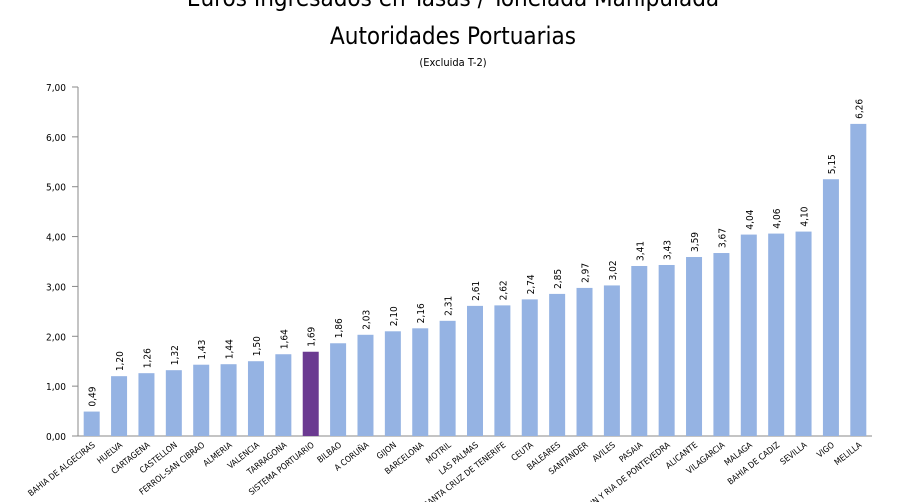 Image resolution: width=900 pixels, height=502 pixels. What do you see at coordinates (56, 437) in the screenshot?
I see `y-tick-label: 0,00` at bounding box center [56, 437].